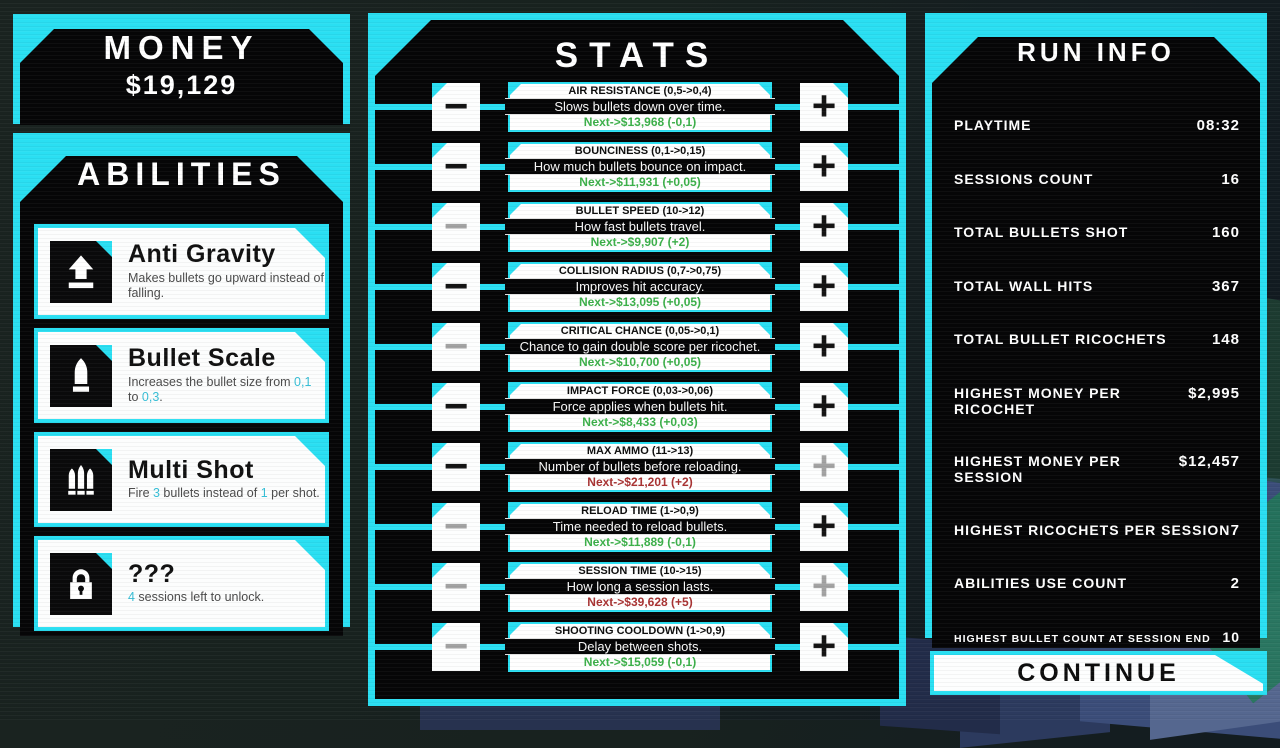  I want to click on description-text: sessions left to unlock., so click(199, 597).